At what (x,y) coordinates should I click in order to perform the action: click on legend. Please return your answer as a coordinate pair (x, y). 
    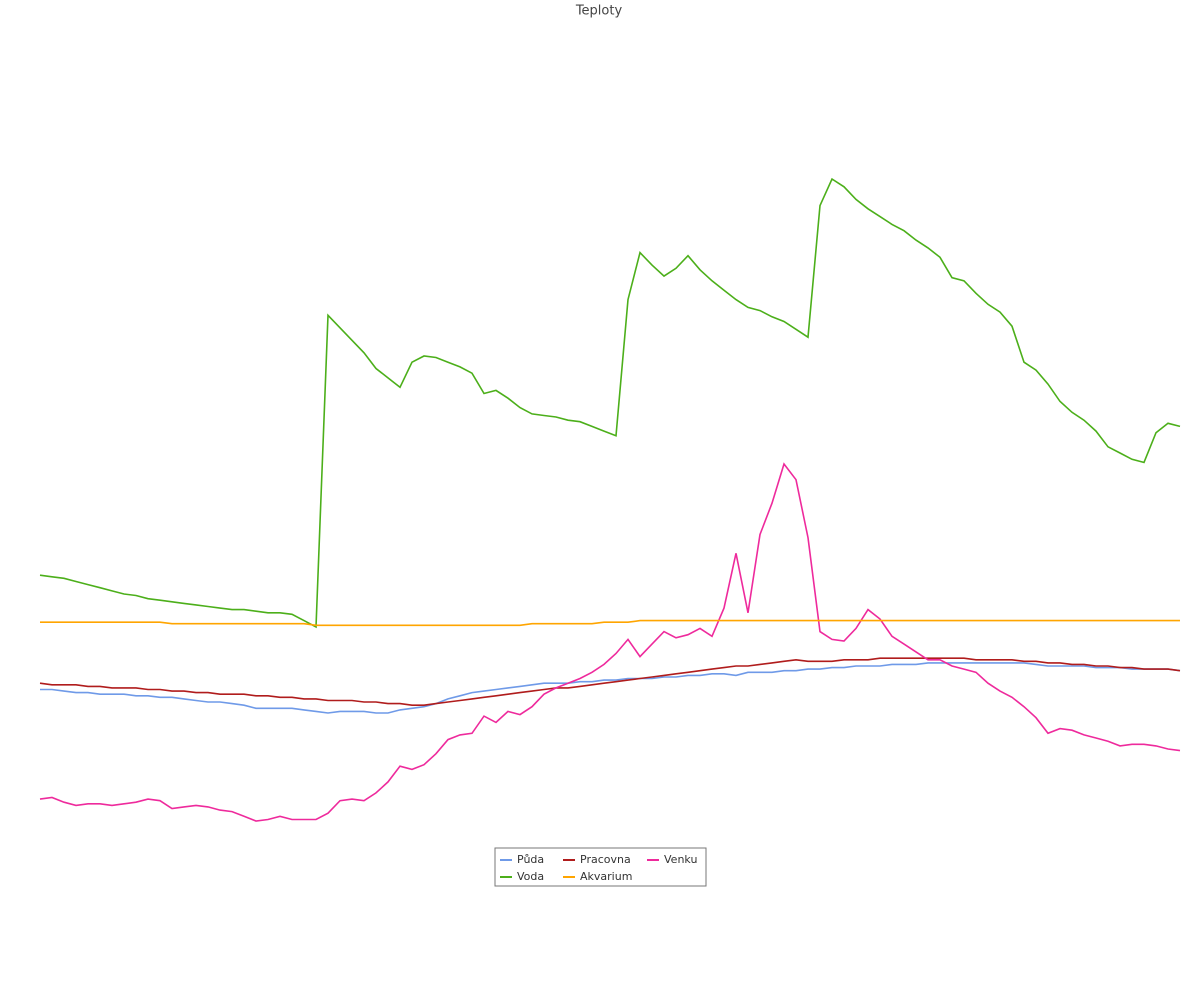
    Looking at the image, I should click on (600, 867).